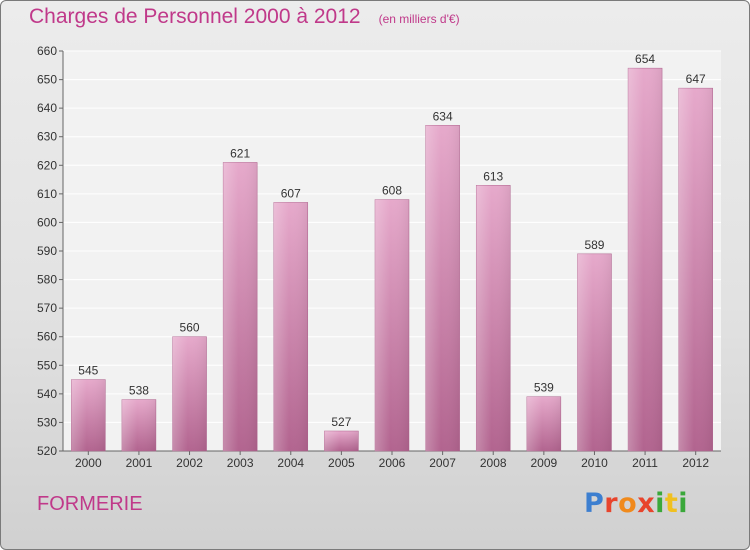 The image size is (750, 550). I want to click on y-tick-label: 590, so click(47, 251).